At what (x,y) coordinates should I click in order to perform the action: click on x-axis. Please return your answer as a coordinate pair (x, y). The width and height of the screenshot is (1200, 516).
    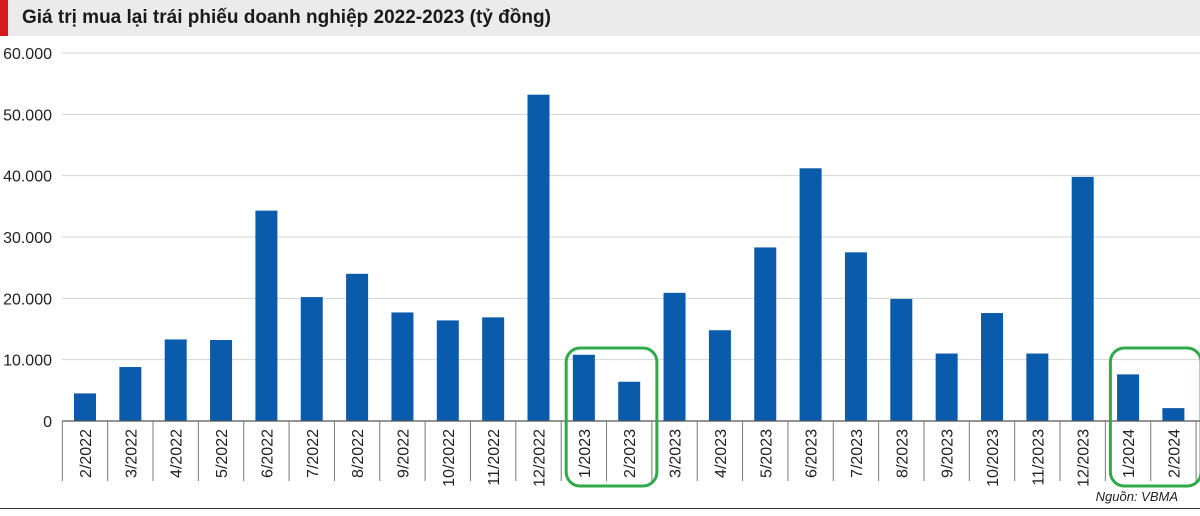
    Looking at the image, I should click on (630, 450).